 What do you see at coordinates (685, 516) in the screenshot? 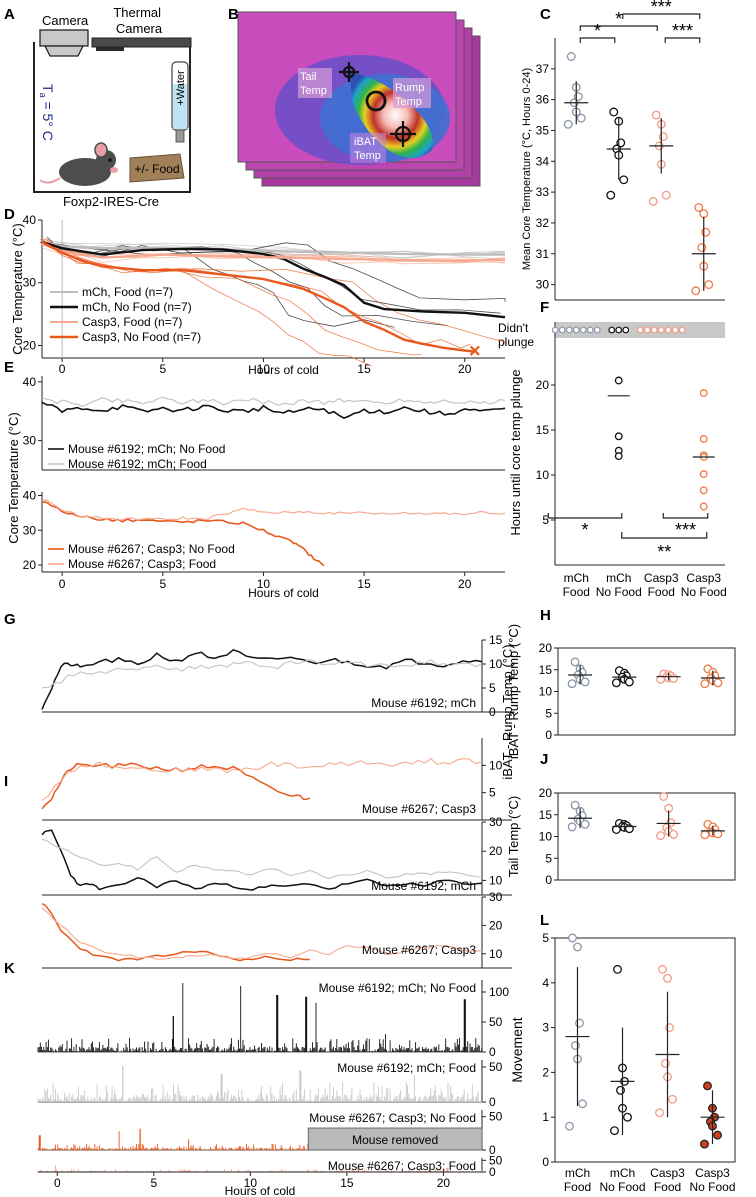
I see `significance-bracket` at bounding box center [685, 516].